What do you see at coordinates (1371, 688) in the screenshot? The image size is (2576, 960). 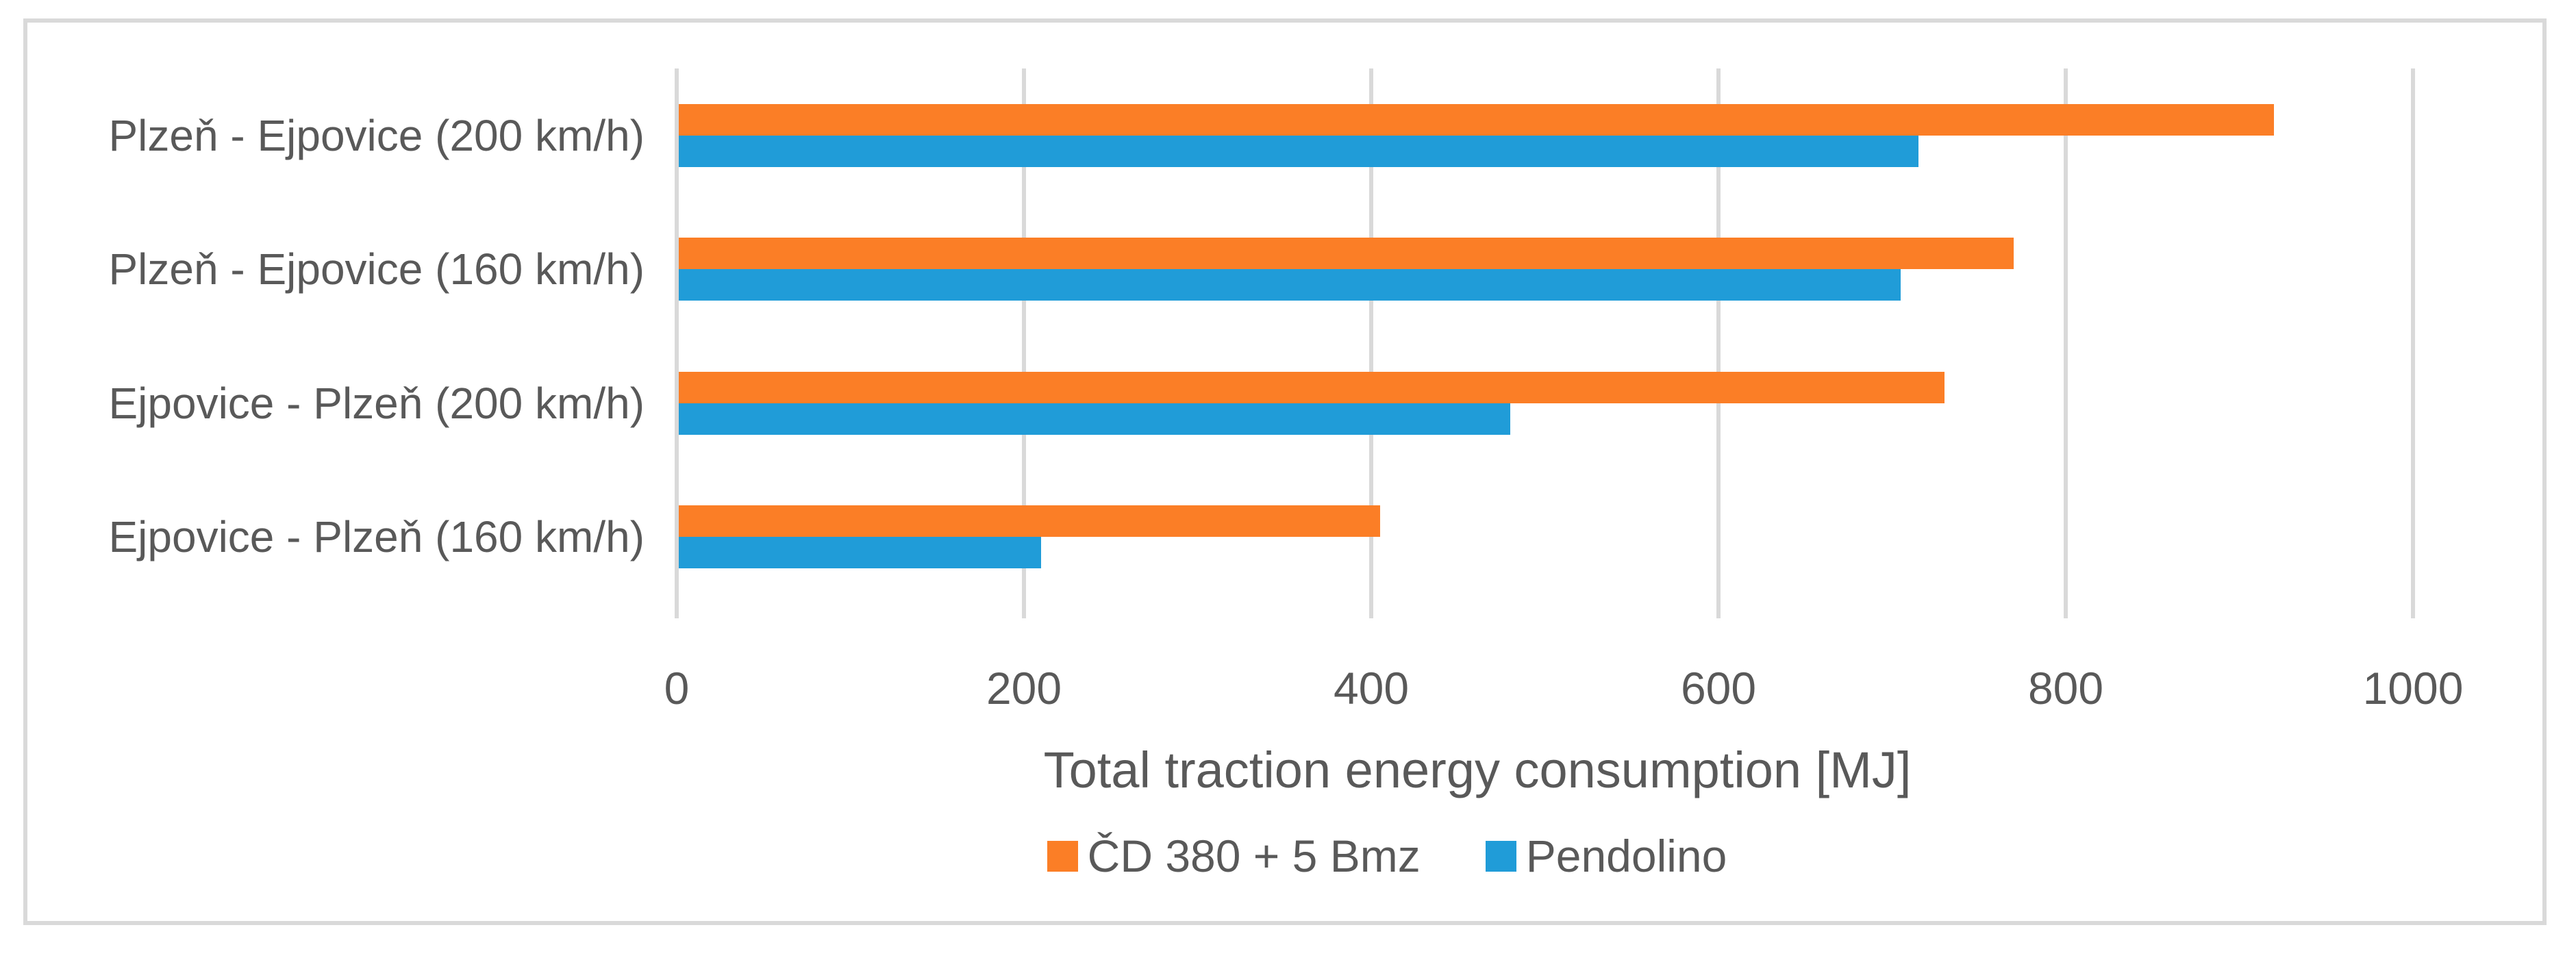 I see `x-tick-label: 400` at bounding box center [1371, 688].